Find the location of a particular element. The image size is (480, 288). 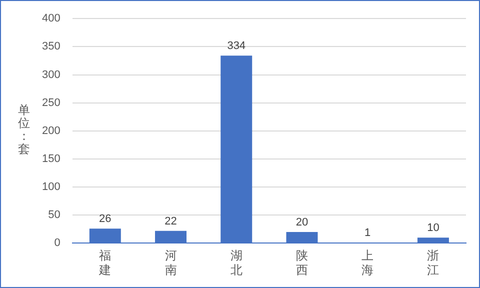

x-tick-label: 河南 is located at coordinates (170, 263).